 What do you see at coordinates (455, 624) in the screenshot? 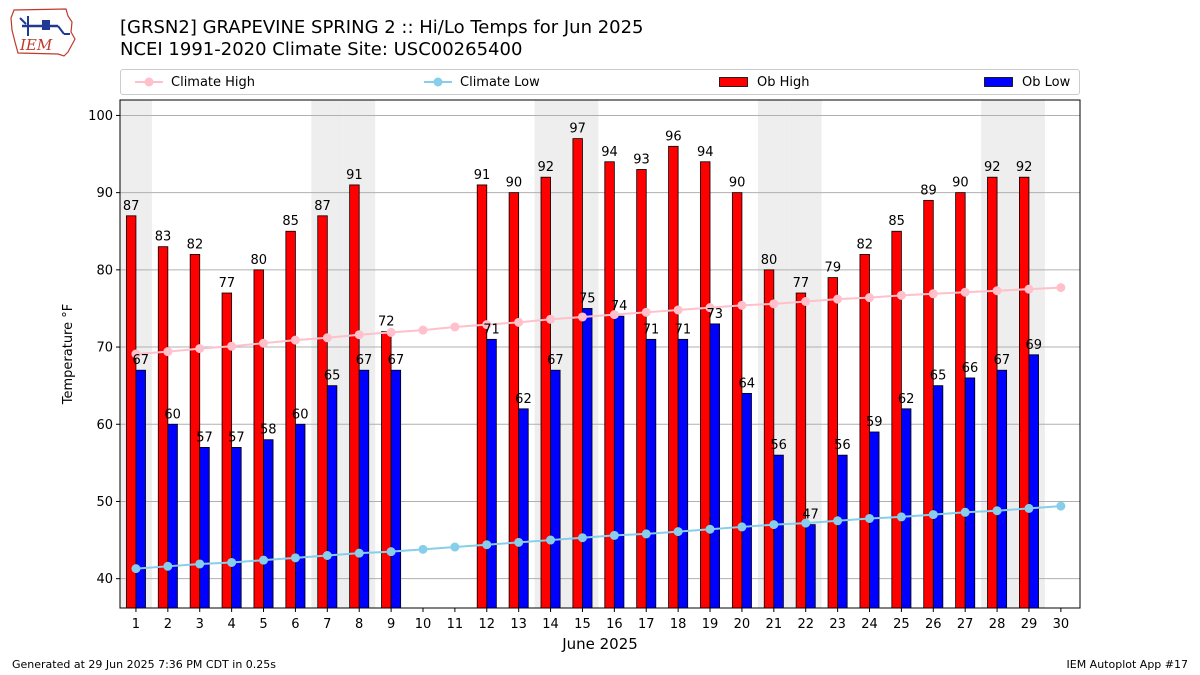
I see `x-tick-label: 11` at bounding box center [455, 624].